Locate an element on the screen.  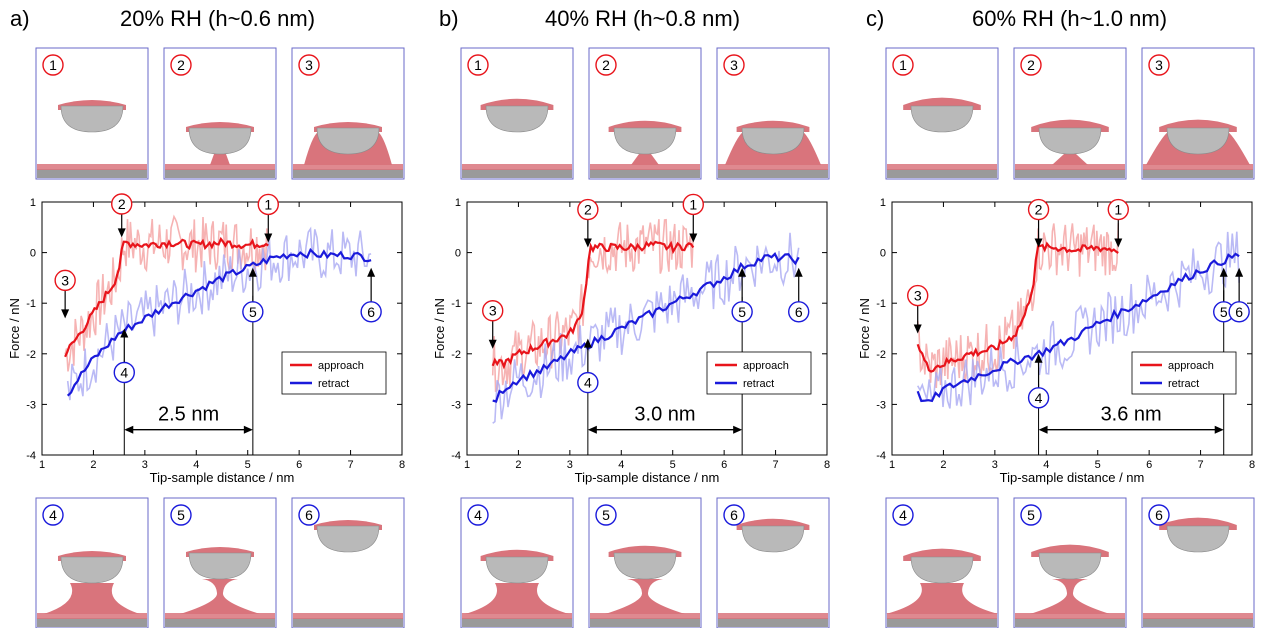
marker-label: 5 is located at coordinates (253, 312).